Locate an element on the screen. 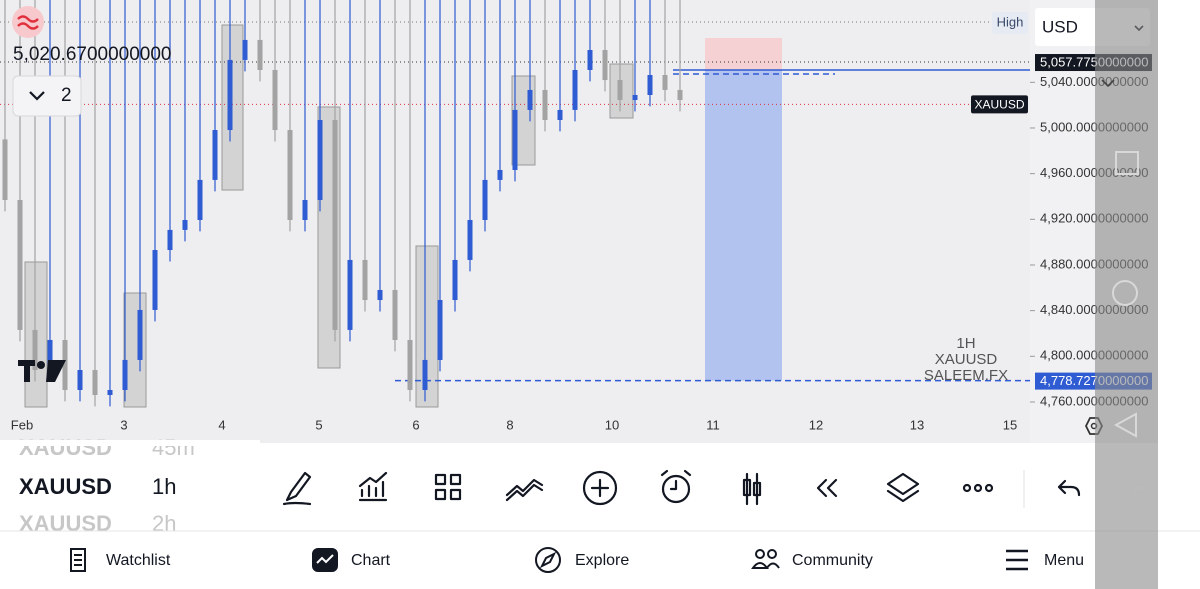  target-zone is located at coordinates (743, 225).